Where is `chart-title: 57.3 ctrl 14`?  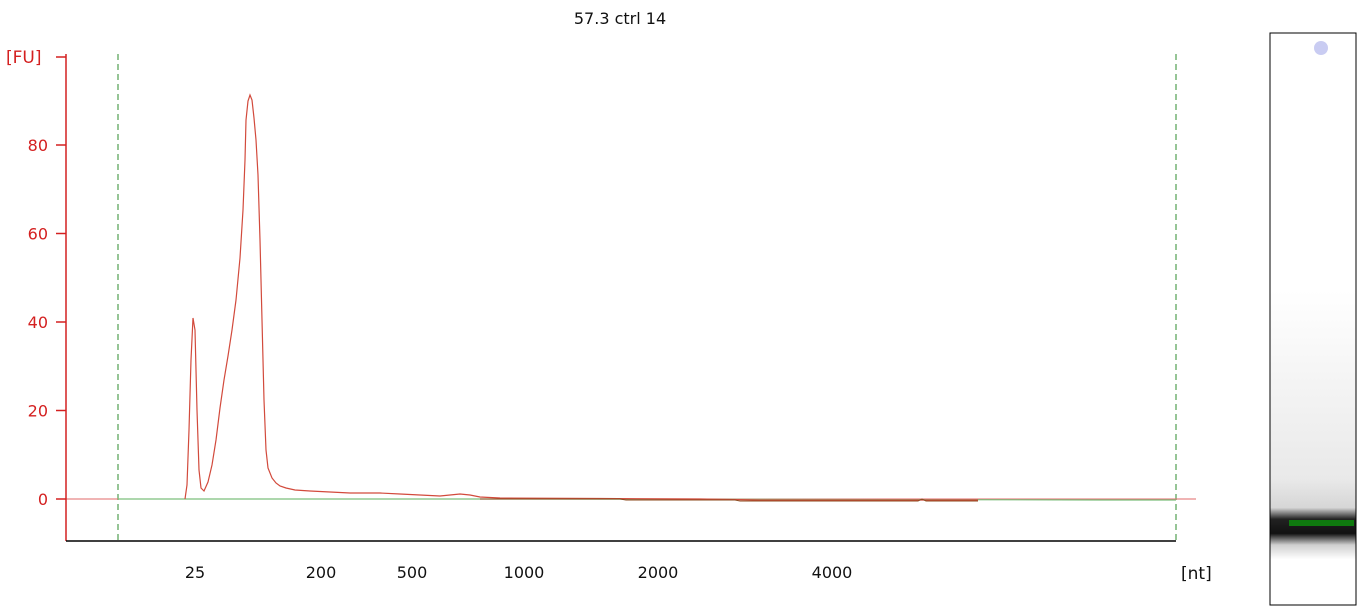
chart-title: 57.3 ctrl 14 is located at coordinates (620, 18).